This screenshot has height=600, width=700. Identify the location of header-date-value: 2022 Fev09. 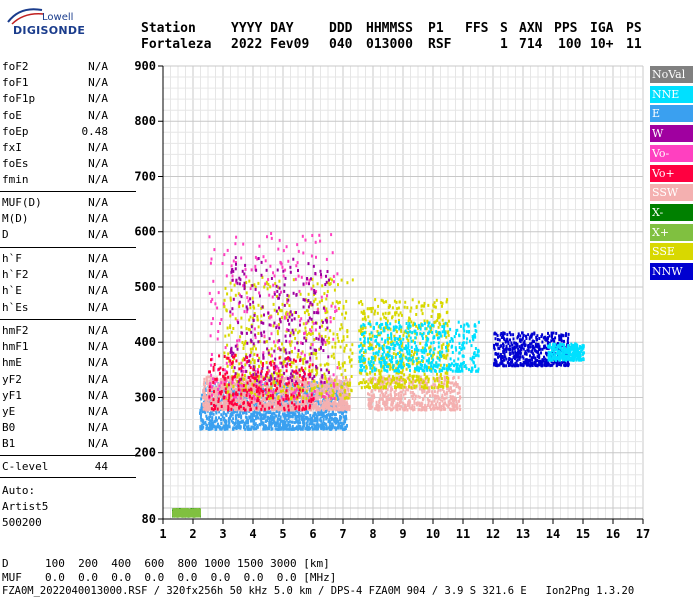
(270, 44).